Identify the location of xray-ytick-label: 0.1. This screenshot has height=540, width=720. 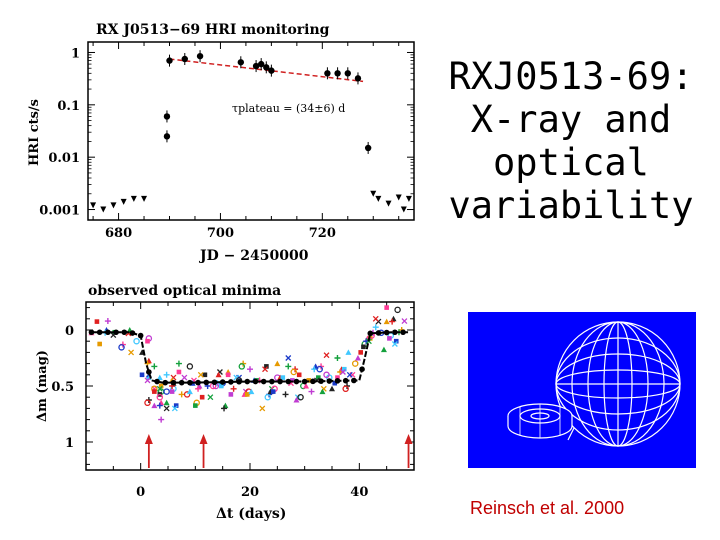
(68, 106).